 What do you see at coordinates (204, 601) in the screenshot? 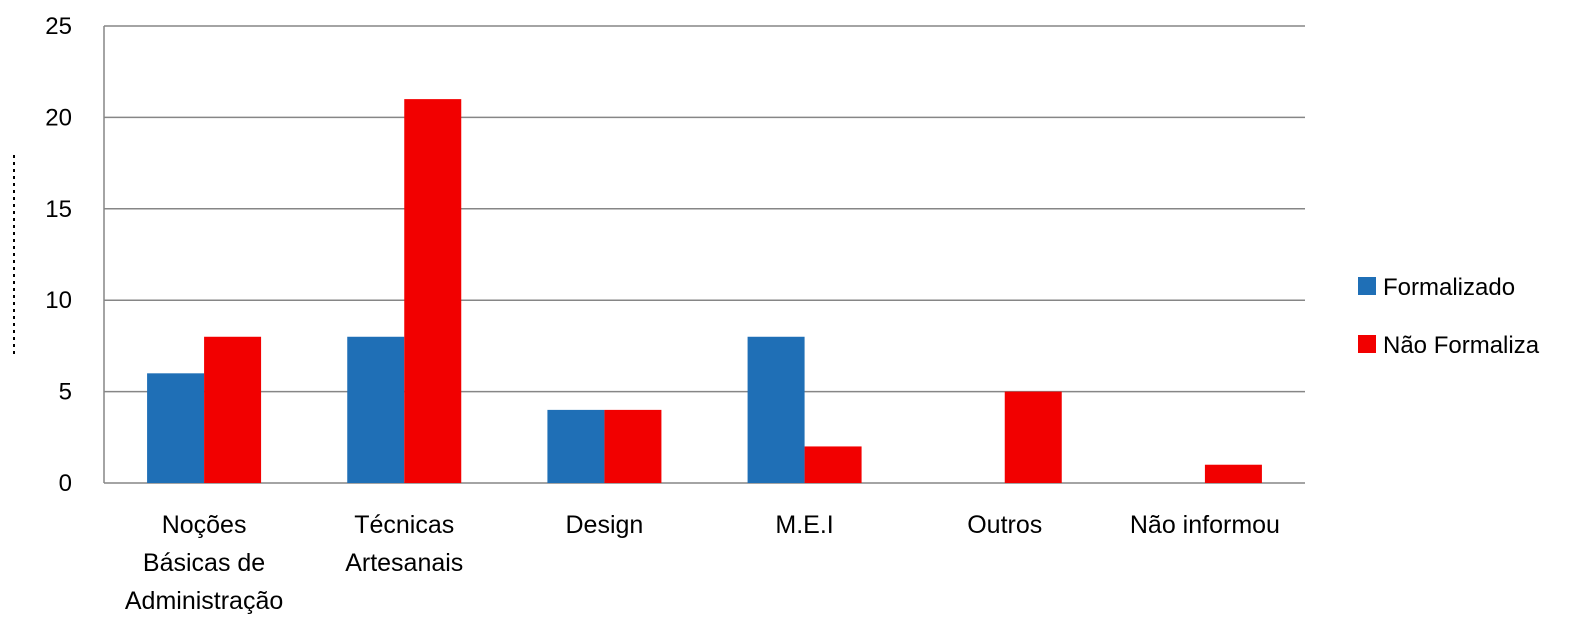
I see `x-category-label-line: Administração` at bounding box center [204, 601].